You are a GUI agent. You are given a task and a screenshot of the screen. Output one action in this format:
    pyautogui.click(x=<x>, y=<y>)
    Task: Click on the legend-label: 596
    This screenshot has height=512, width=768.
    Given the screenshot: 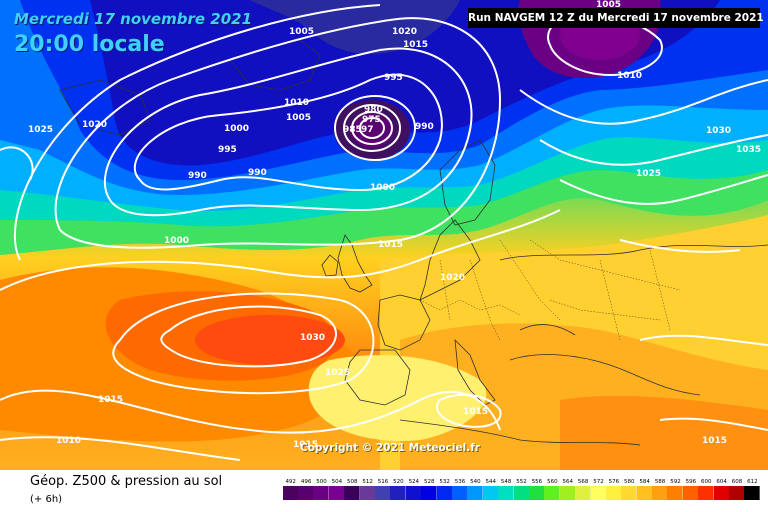 What is the action you would take?
    pyautogui.click(x=691, y=482)
    